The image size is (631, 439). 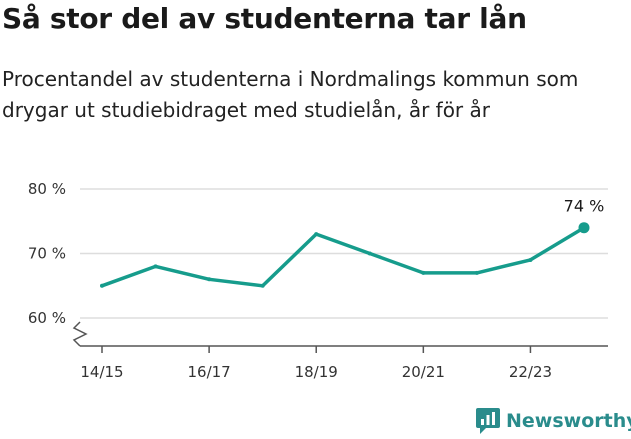 I want to click on x-tick-label: 22/23, so click(x=530, y=372).